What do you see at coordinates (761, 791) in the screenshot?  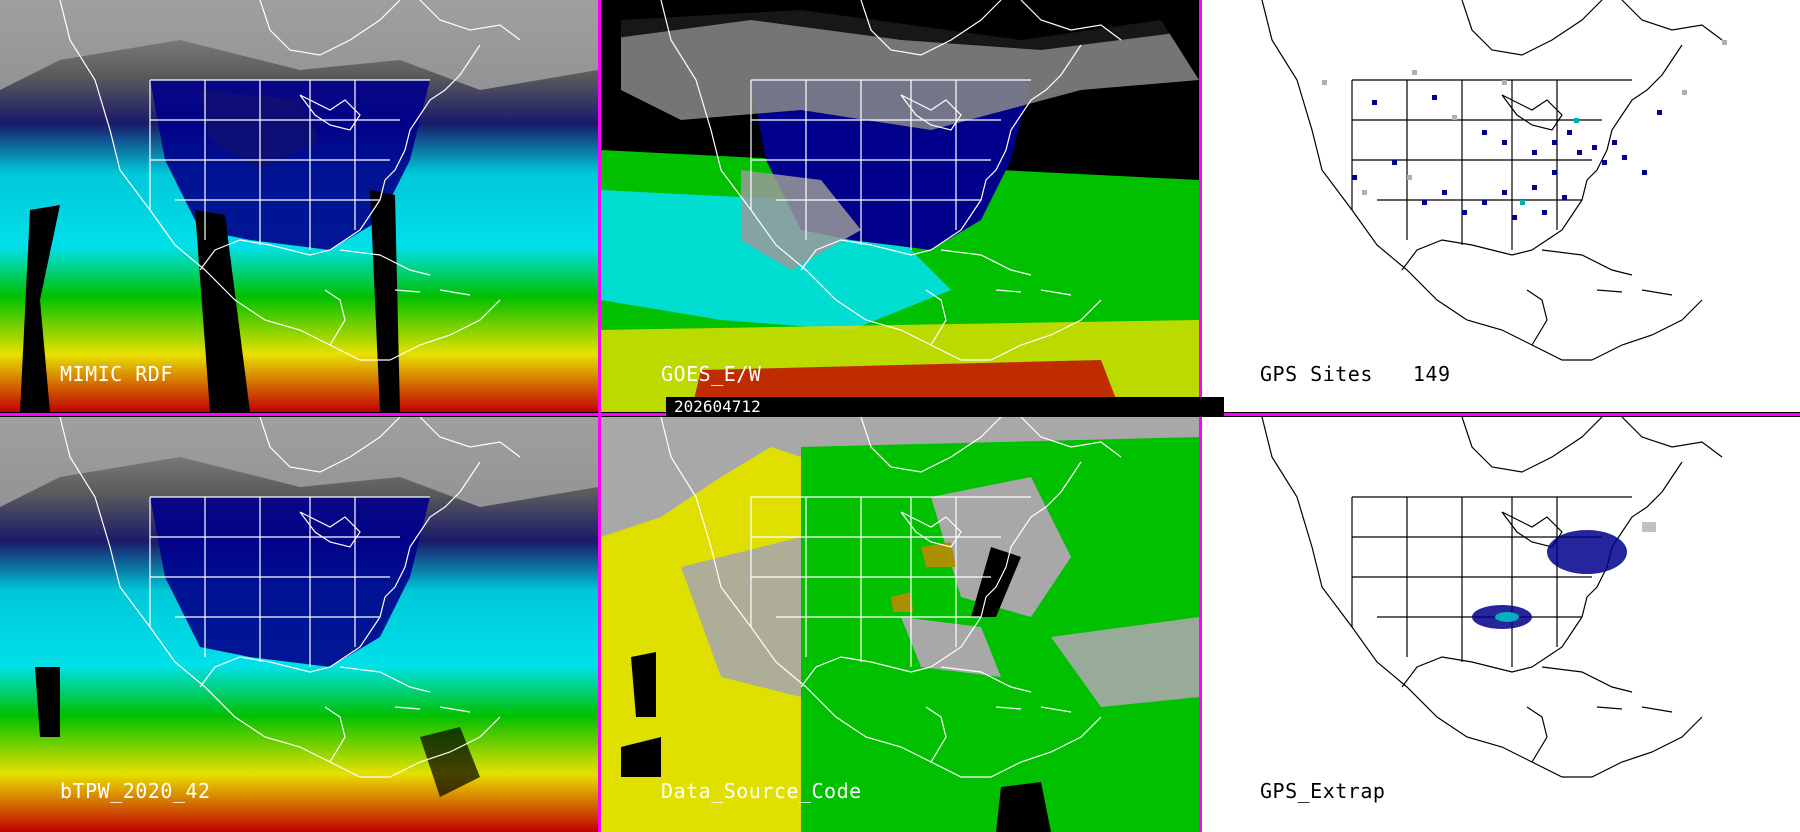 I see `data-source-label: Data_Source_Code` at bounding box center [761, 791].